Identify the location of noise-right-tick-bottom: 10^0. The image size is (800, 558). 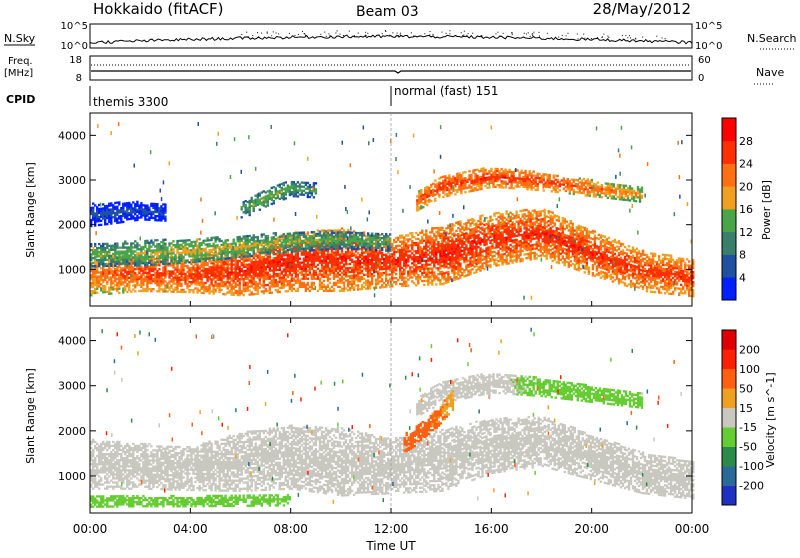
(708, 46).